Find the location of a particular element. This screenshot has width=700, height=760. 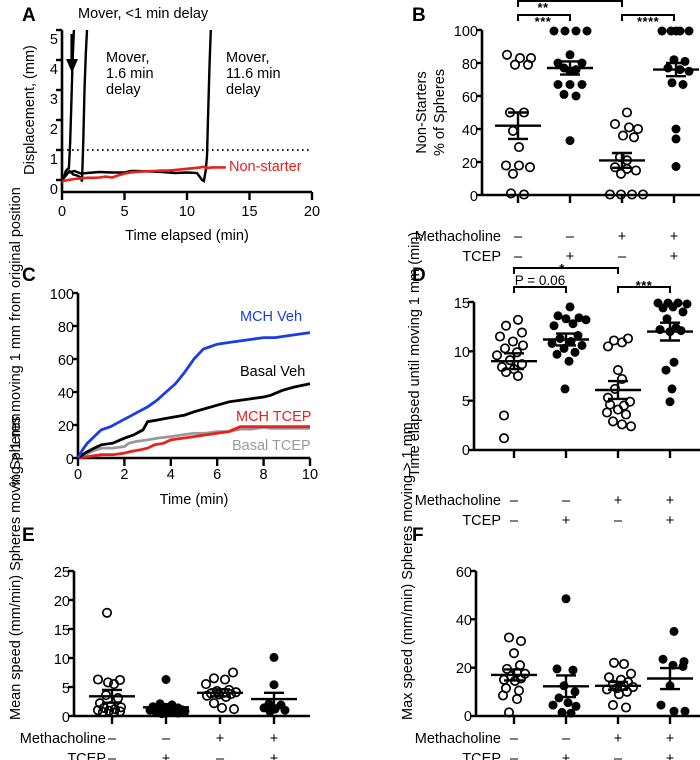

panel-c-ytick-60: 60 is located at coordinates (65, 361).